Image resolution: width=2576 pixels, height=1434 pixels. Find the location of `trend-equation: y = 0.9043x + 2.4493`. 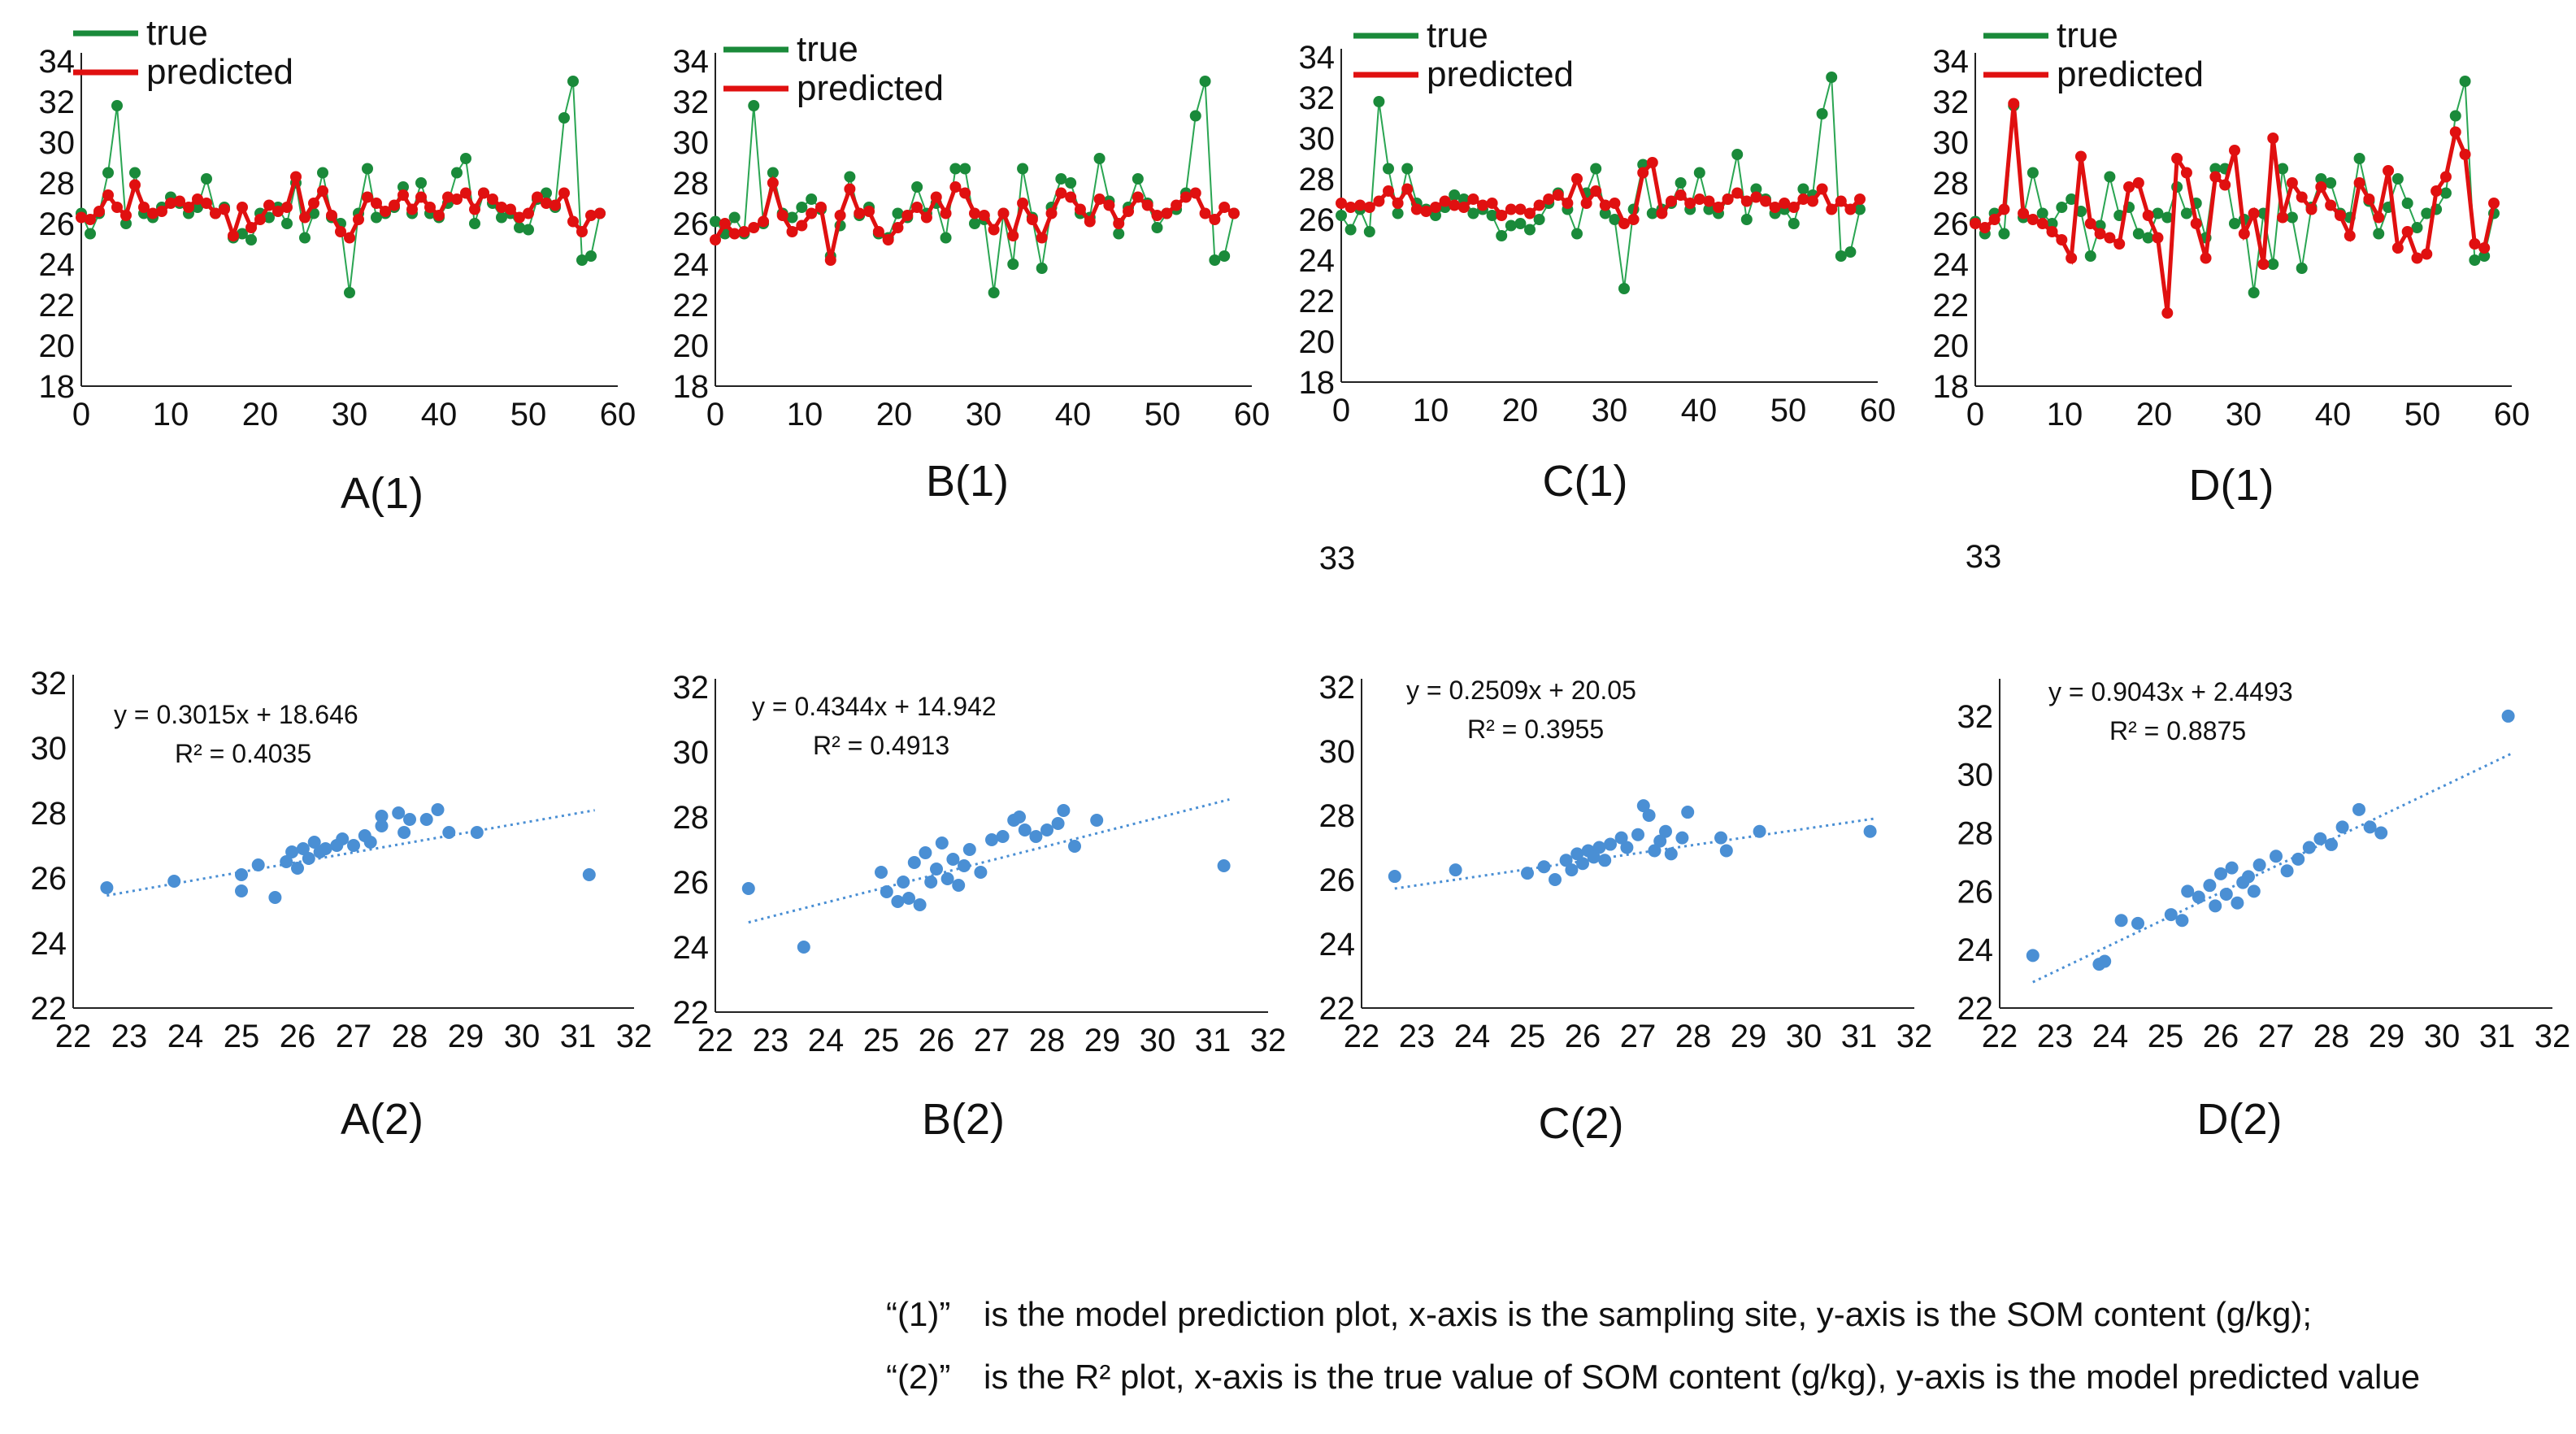

trend-equation: y = 0.9043x + 2.4493 is located at coordinates (2170, 691).